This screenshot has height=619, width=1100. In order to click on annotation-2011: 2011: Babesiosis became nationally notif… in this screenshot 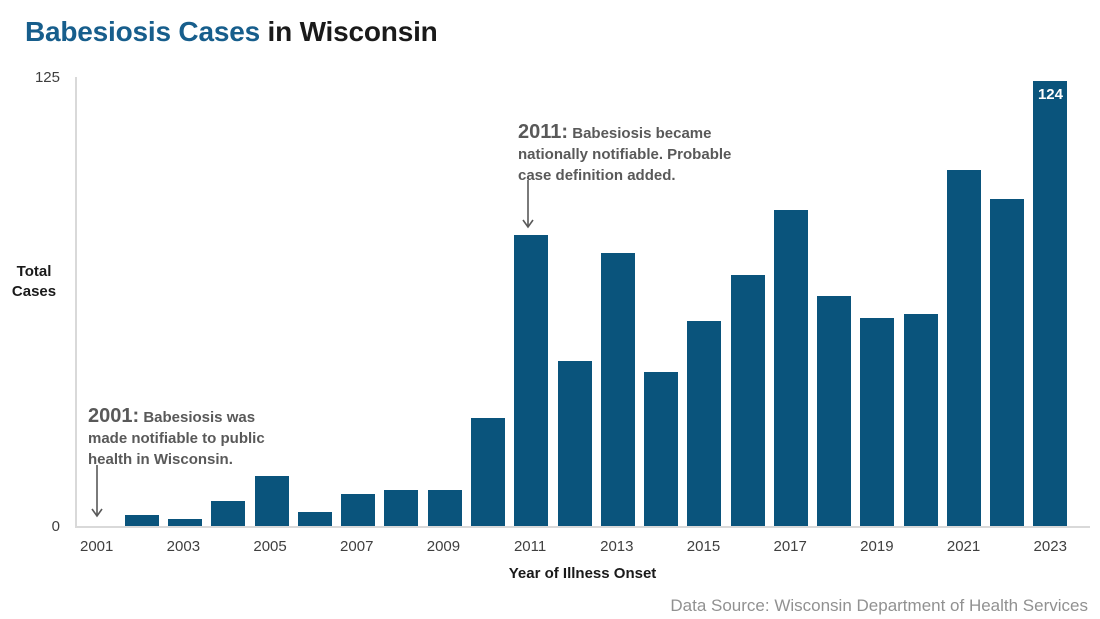, I will do `click(630, 154)`.